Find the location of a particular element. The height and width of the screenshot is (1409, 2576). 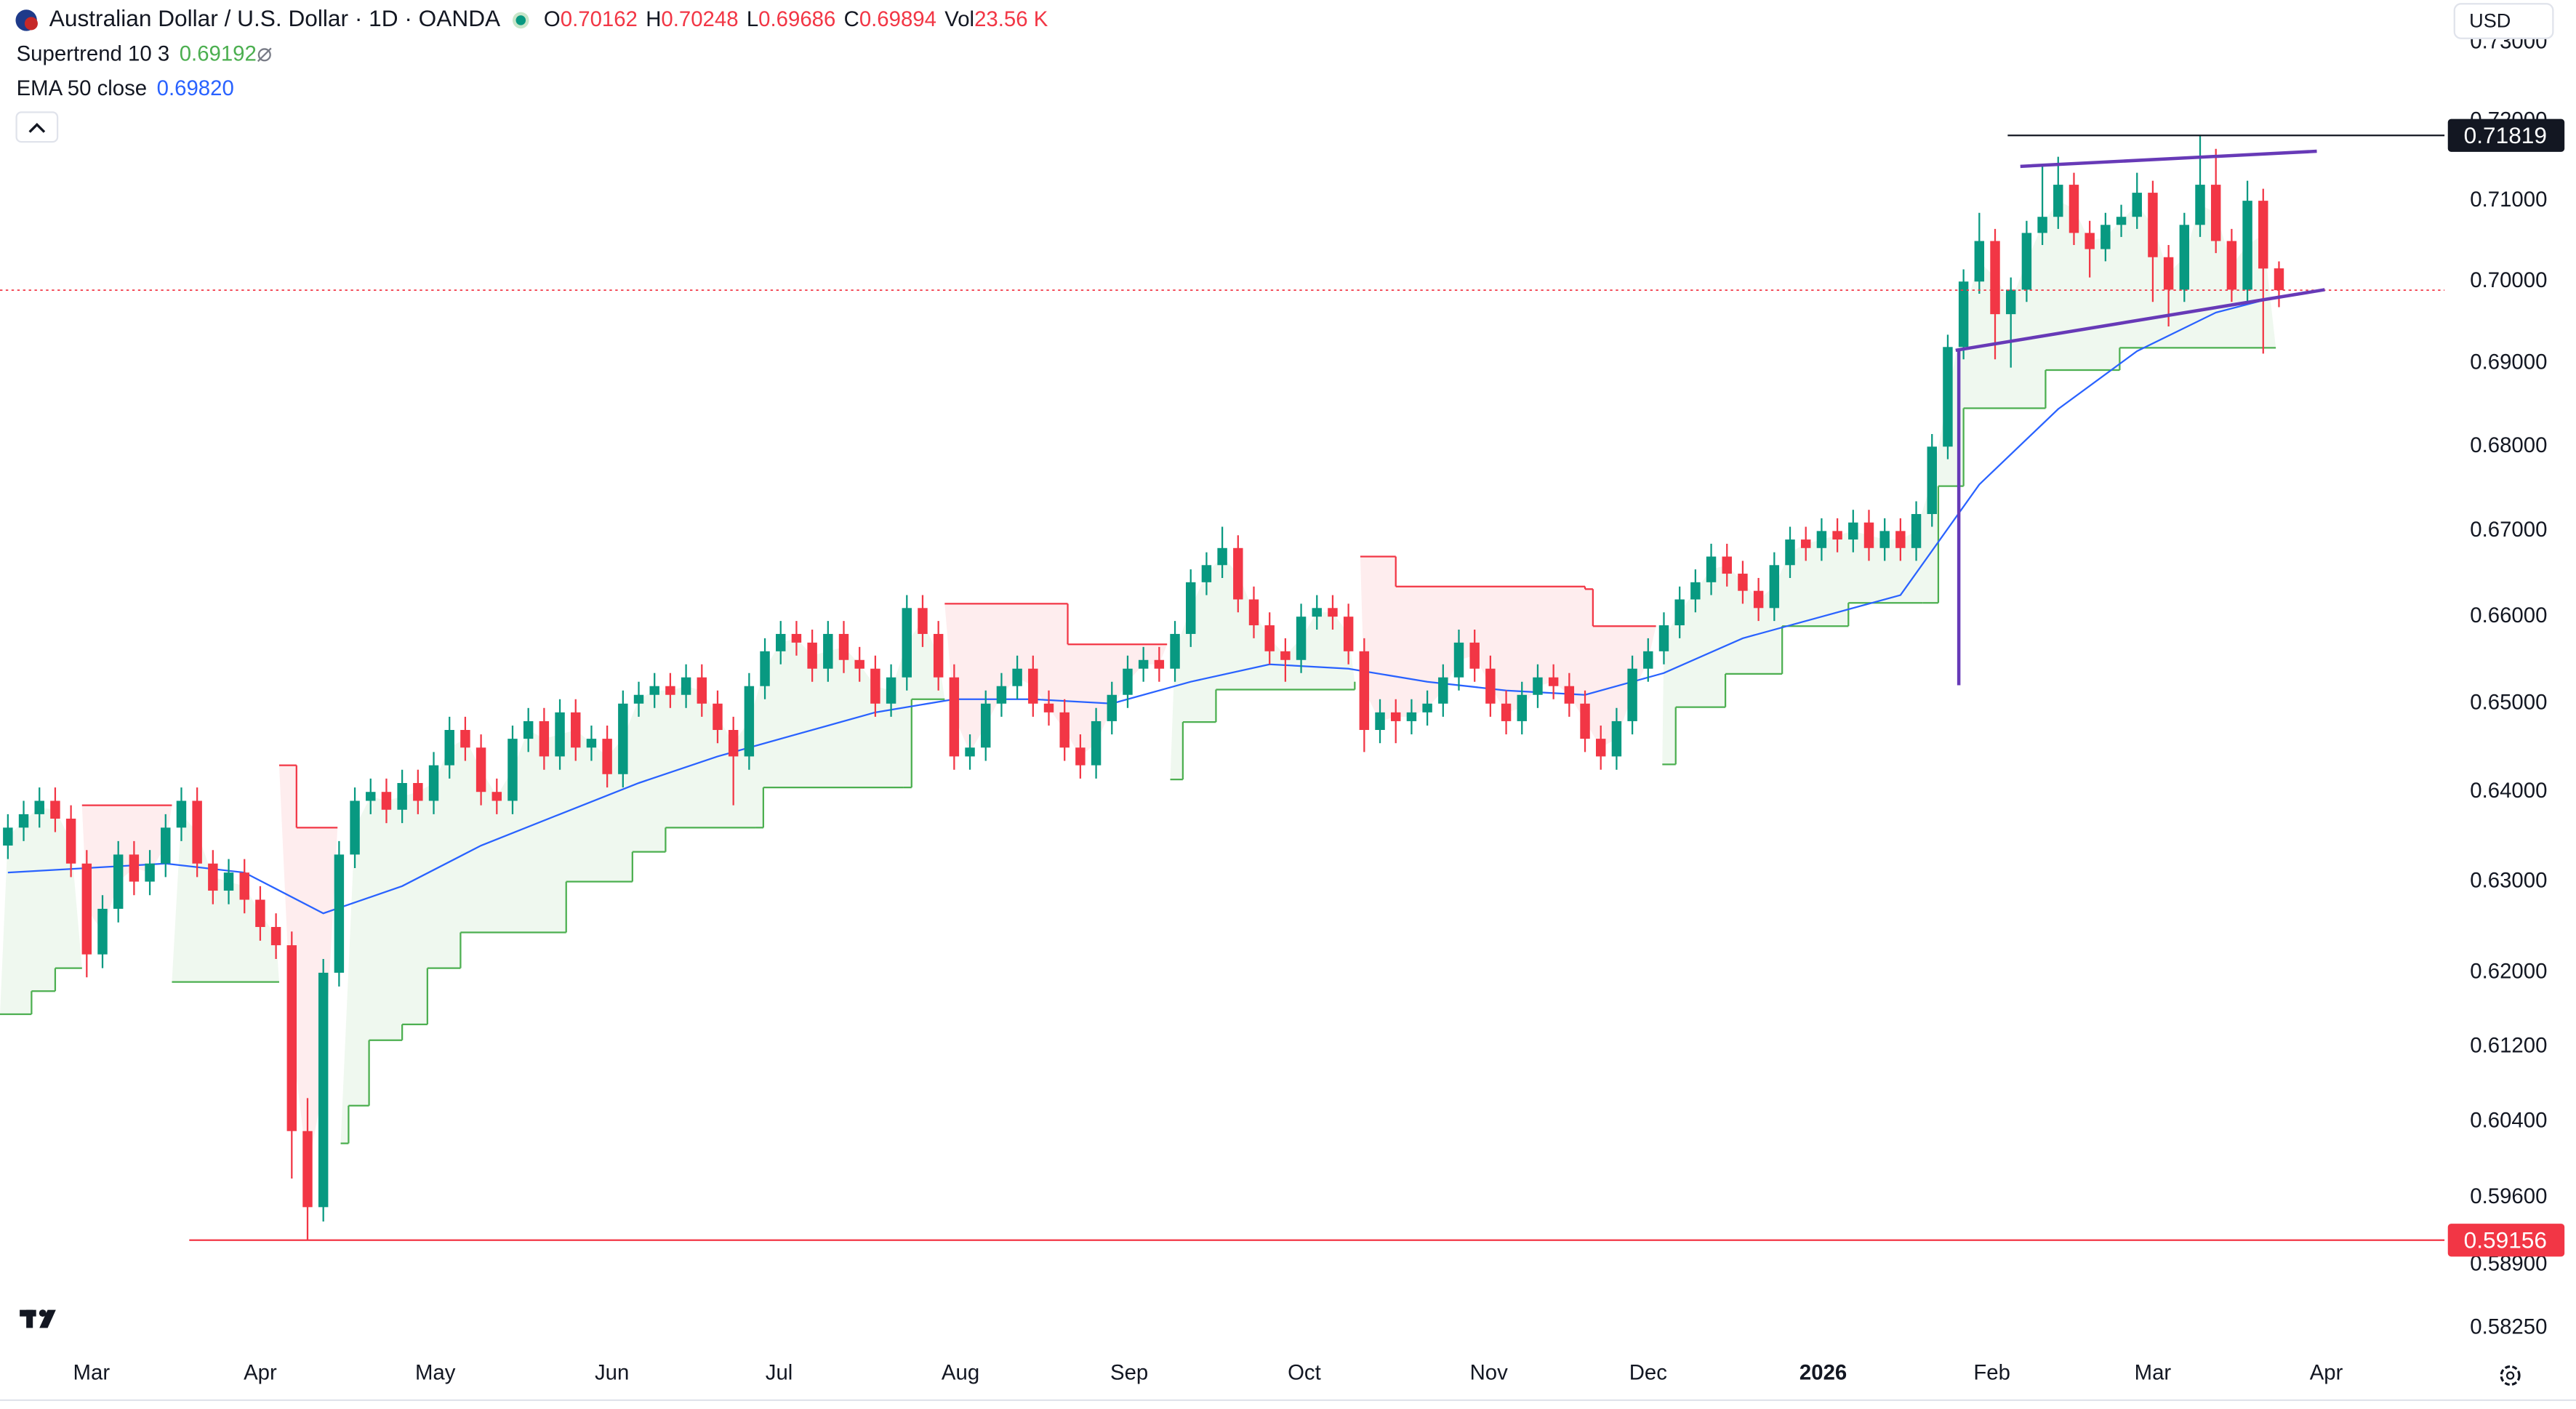

collapse-button is located at coordinates (37, 127).